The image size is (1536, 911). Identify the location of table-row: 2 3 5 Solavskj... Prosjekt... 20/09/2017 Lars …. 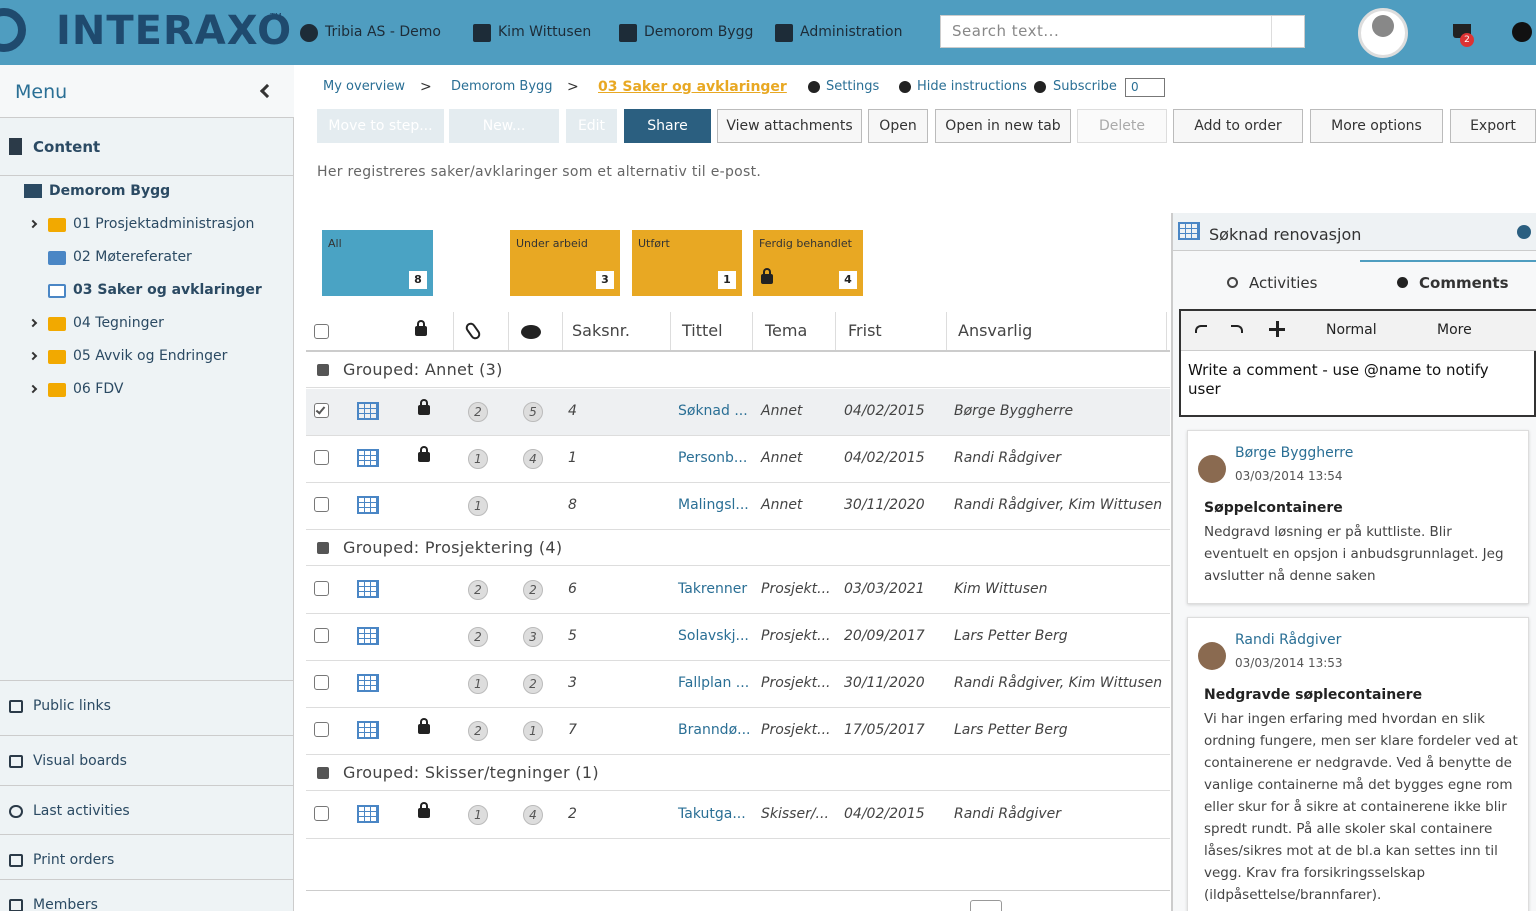
(738, 637).